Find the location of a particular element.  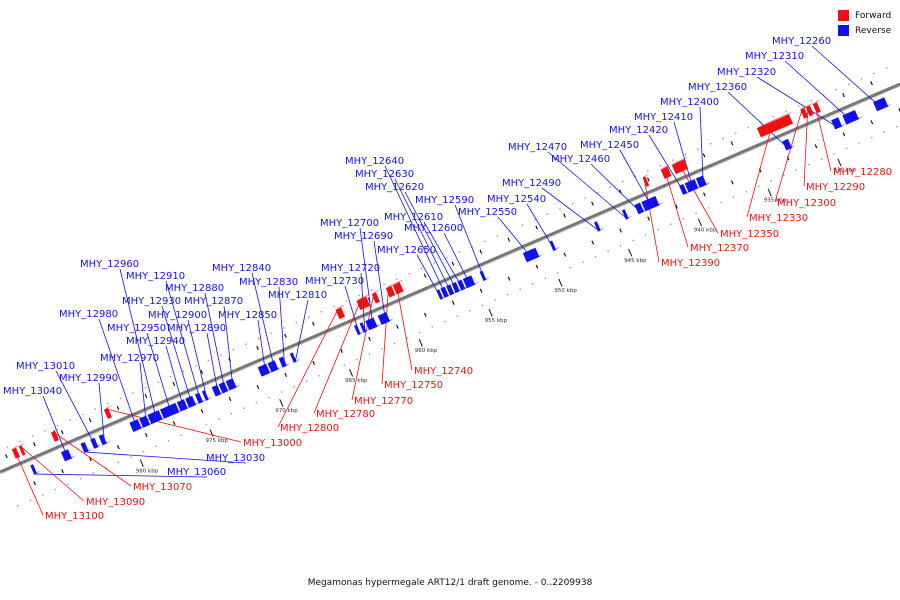

gene-label-reverse: MHY_12890 is located at coordinates (196, 328).